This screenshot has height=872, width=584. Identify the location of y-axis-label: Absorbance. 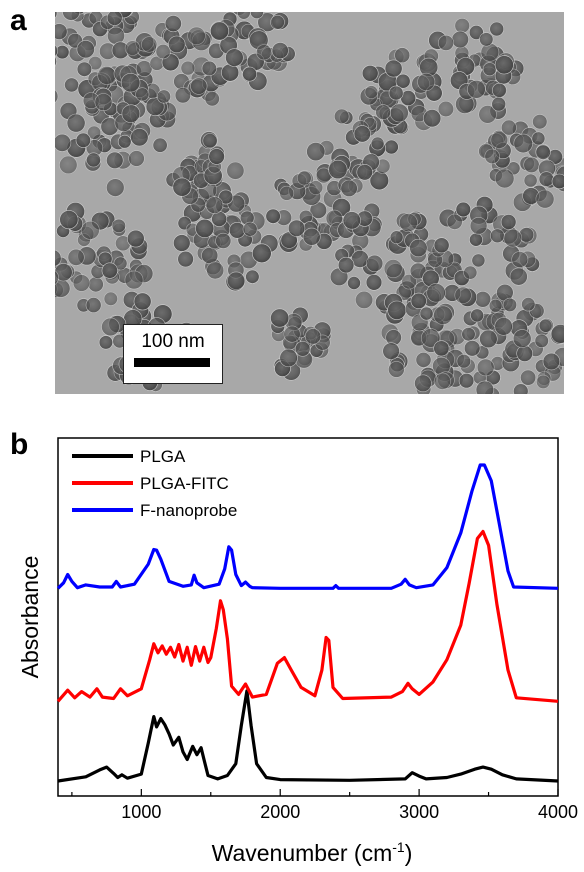
(30, 617).